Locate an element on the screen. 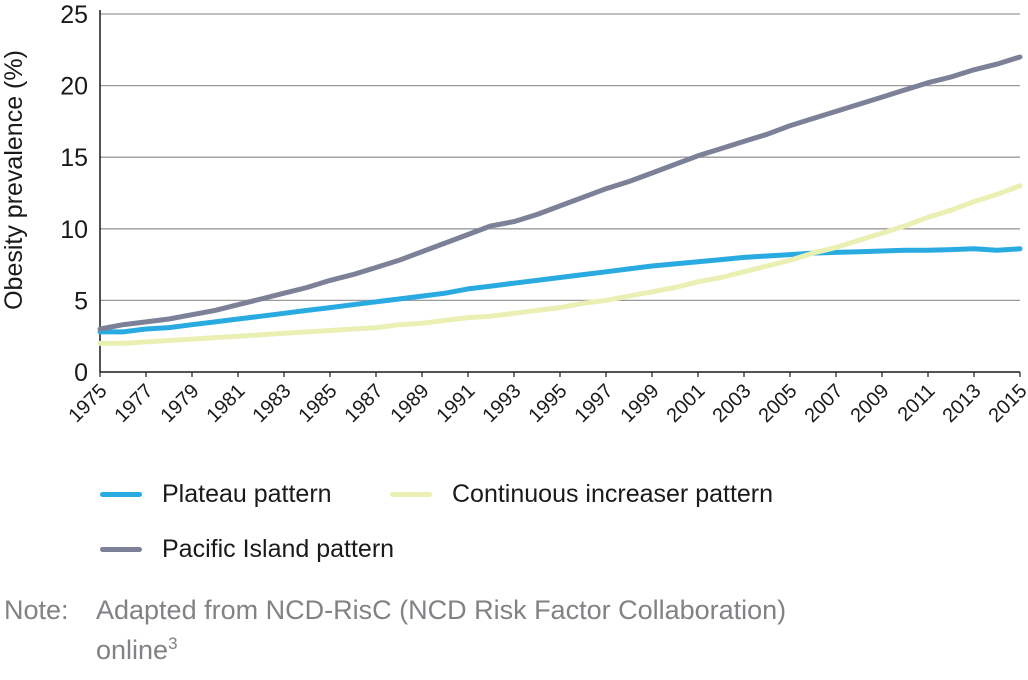  legend-item-pacific: Pacific Island pattern is located at coordinates (247, 549).